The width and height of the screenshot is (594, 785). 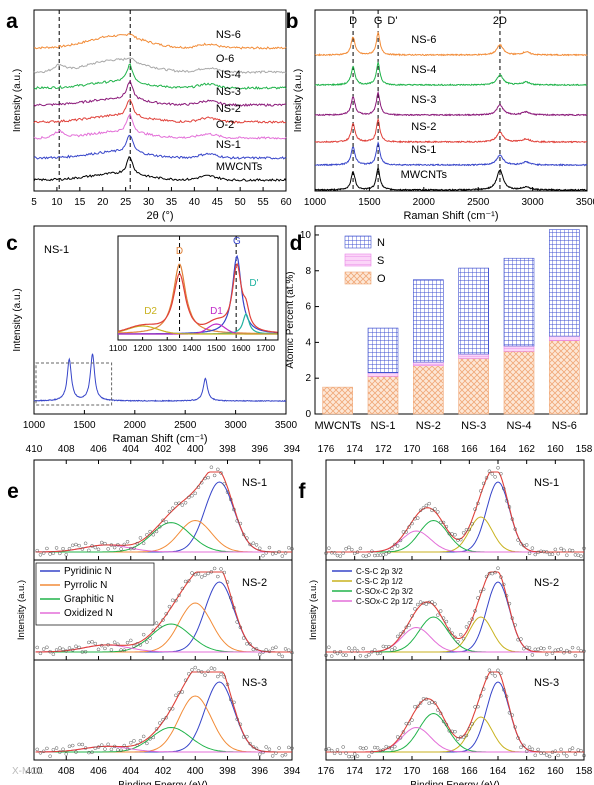 What do you see at coordinates (191, 348) in the screenshot?
I see `inset-x-tick-label: 1400` at bounding box center [191, 348].